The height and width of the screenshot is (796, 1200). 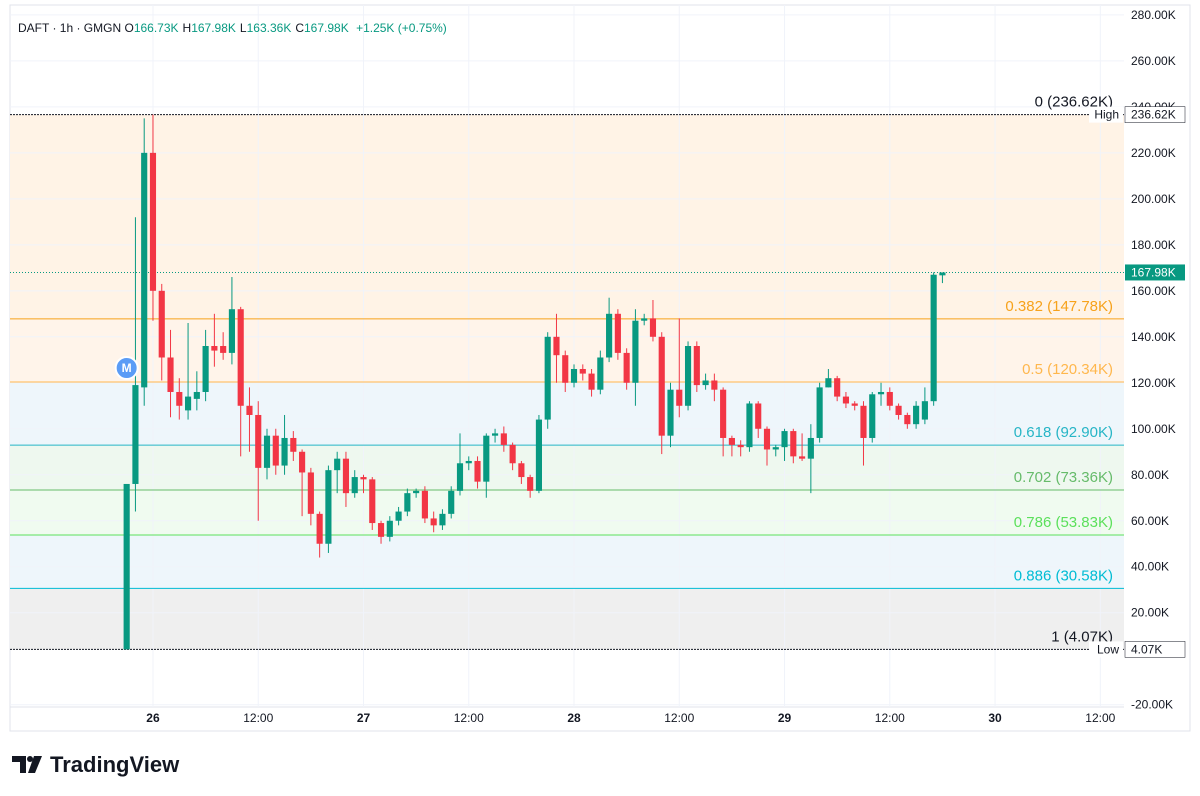 I want to click on y-tick-label: 20.00K, so click(x=1150, y=613).